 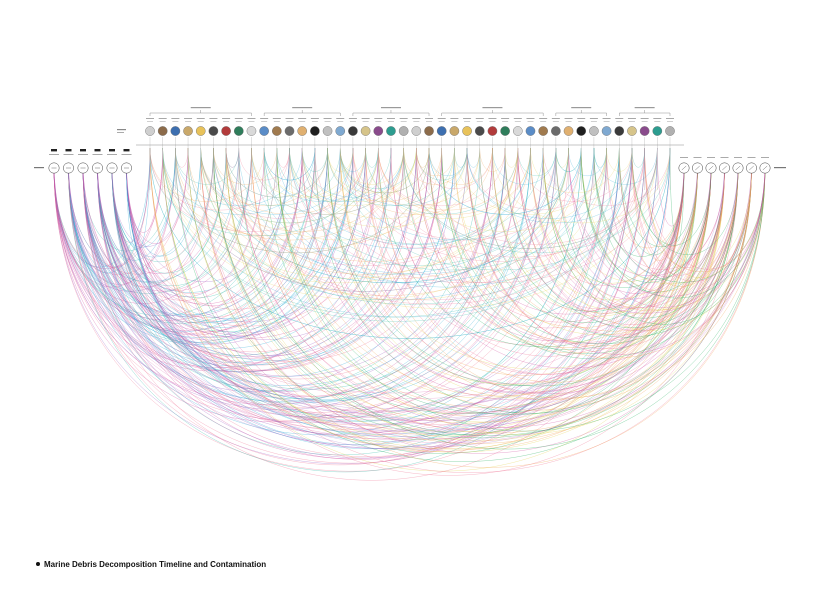 What do you see at coordinates (732, 165) in the screenshot?
I see `right-impact-nodes` at bounding box center [732, 165].